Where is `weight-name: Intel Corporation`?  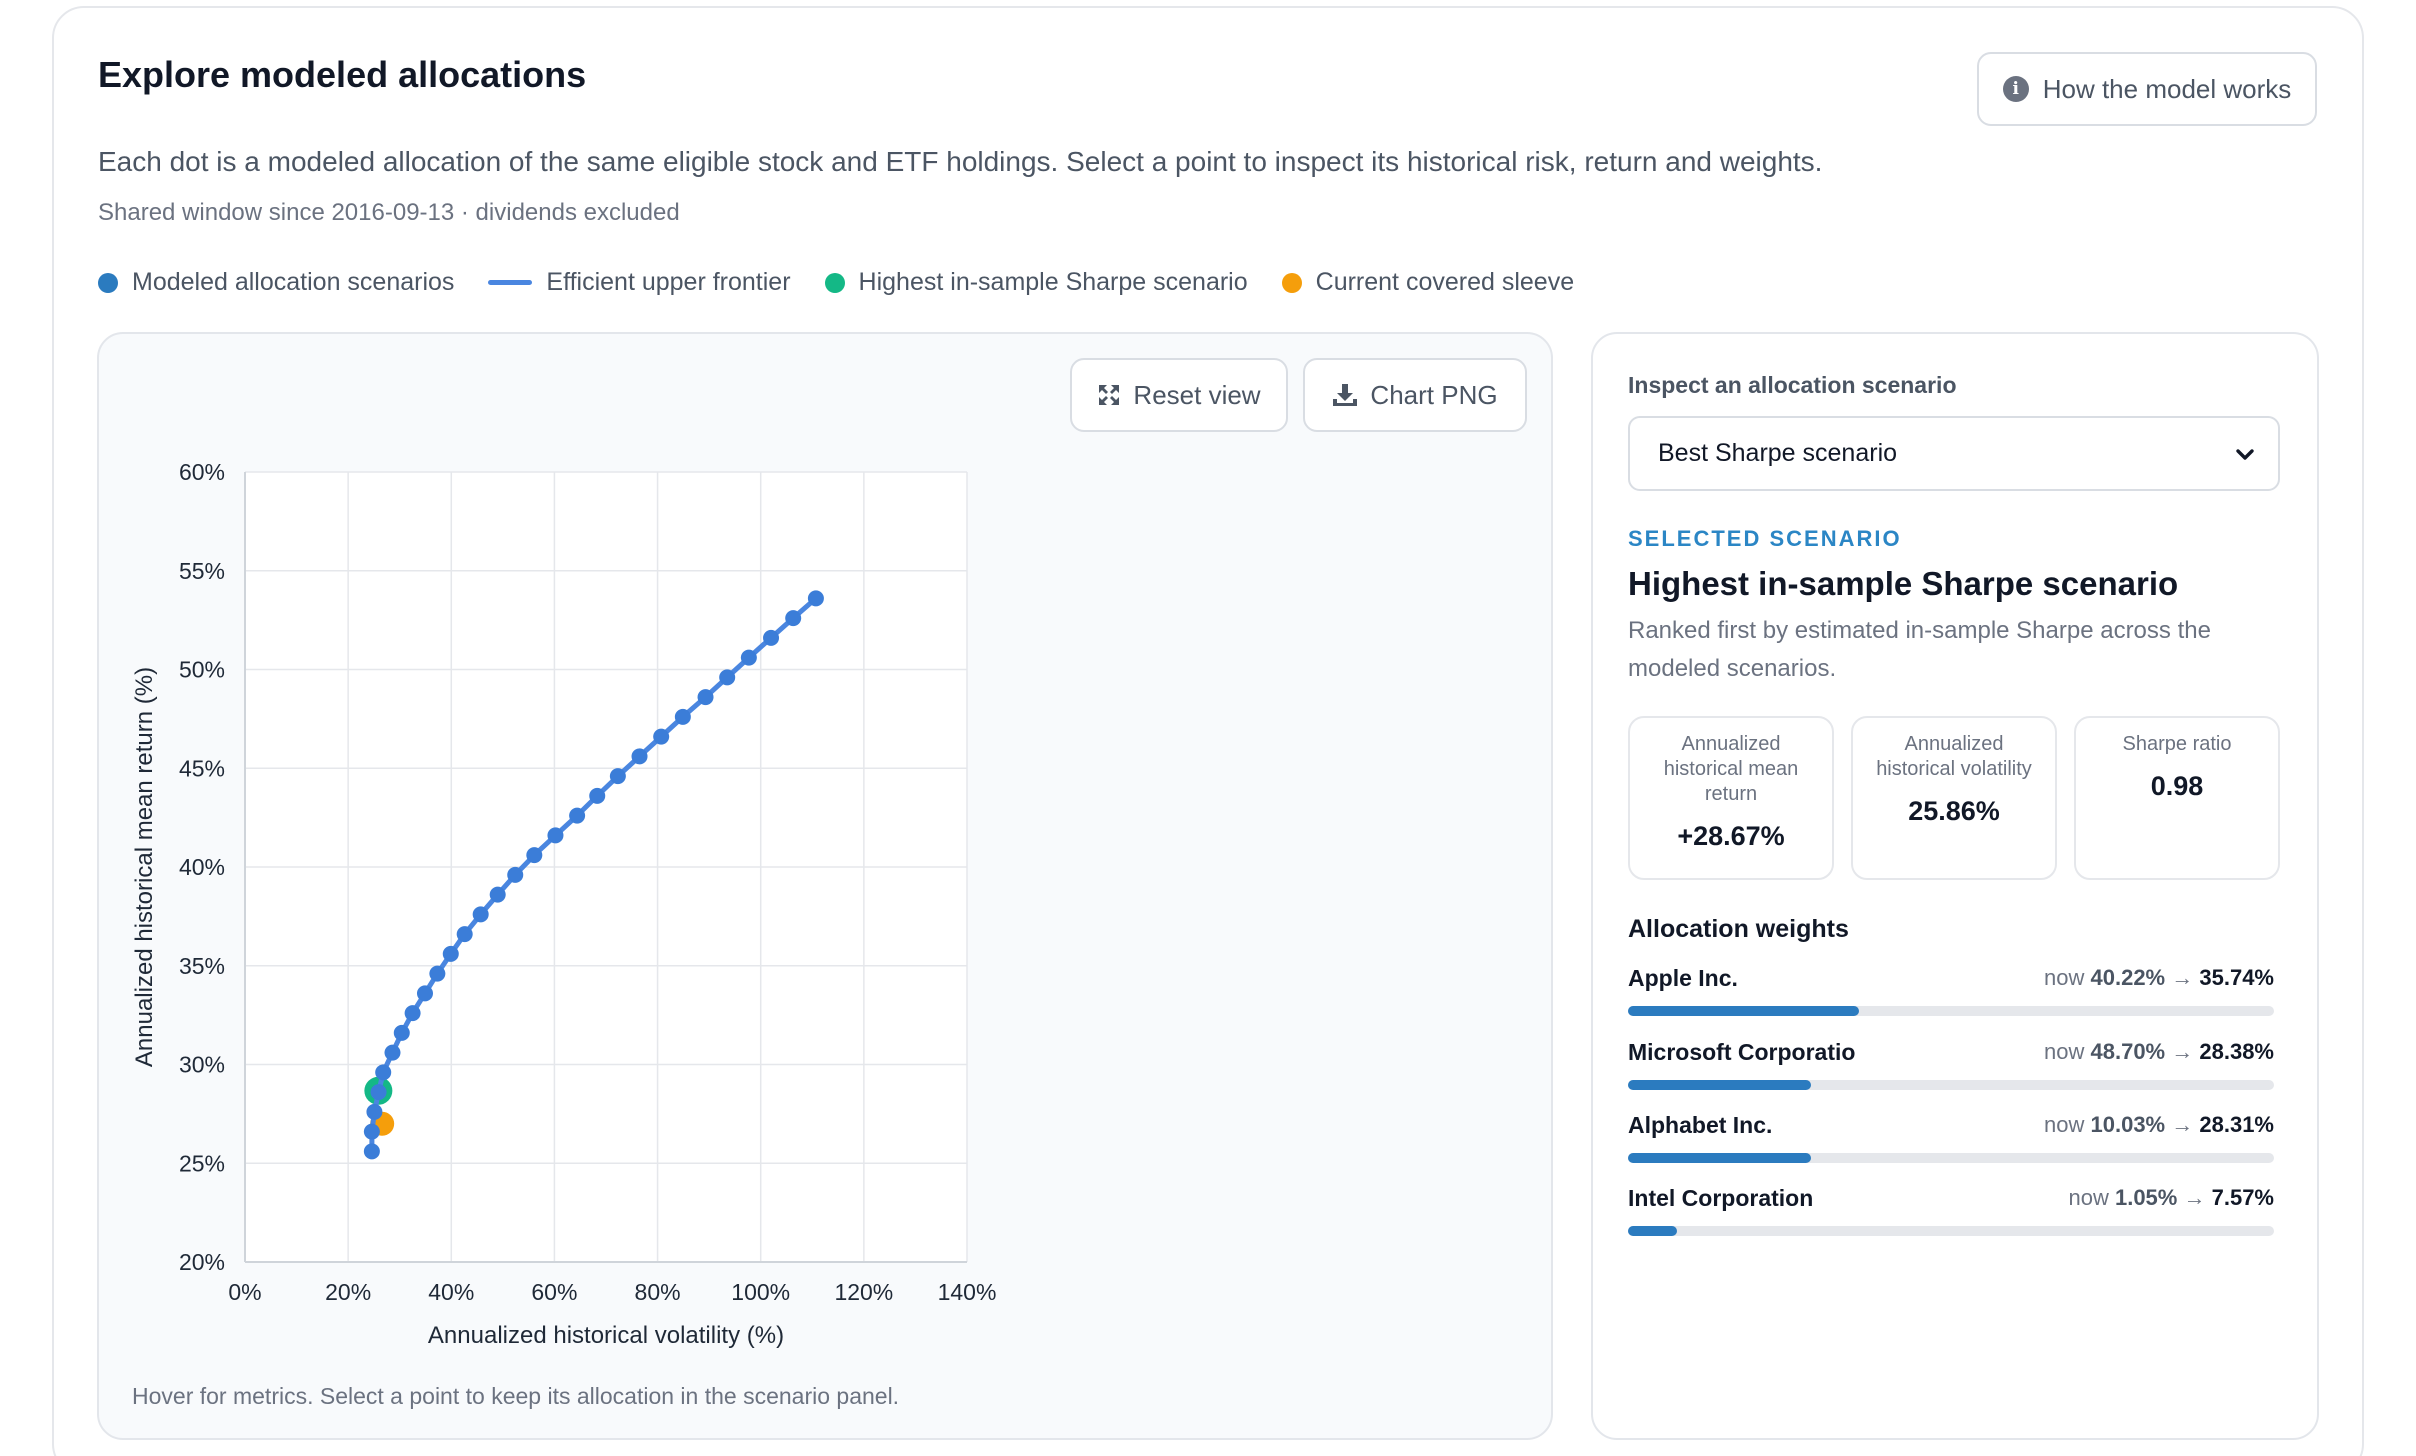
weight-name: Intel Corporation is located at coordinates (1721, 1198).